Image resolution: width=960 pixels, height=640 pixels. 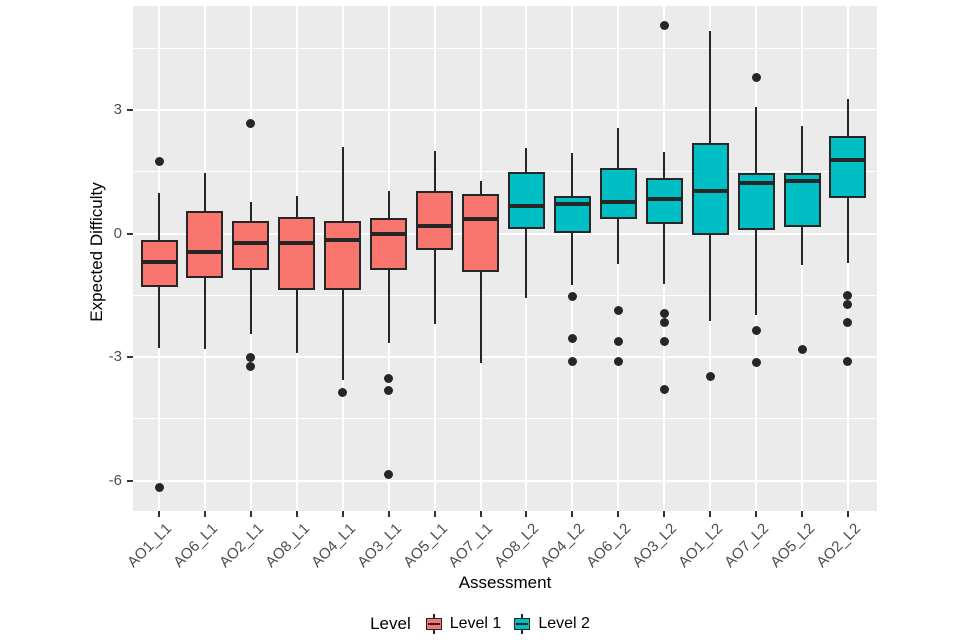 I want to click on x-tick-label: AO4_L2, so click(x=563, y=545).